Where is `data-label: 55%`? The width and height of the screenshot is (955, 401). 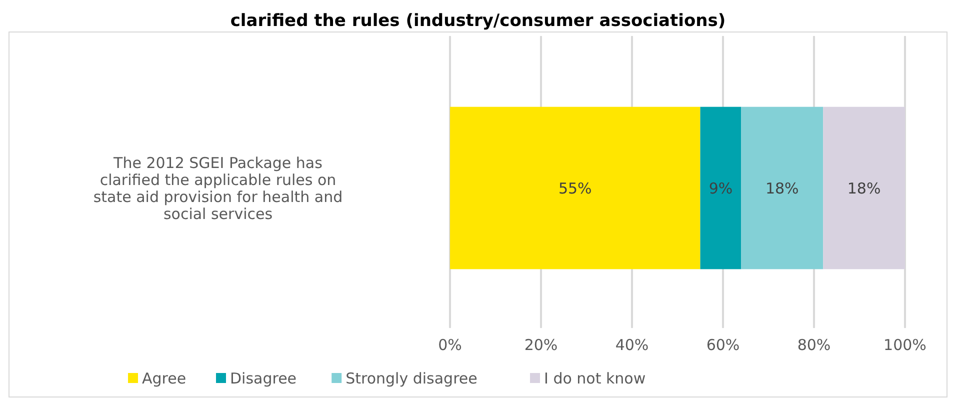
data-label: 55% is located at coordinates (575, 188).